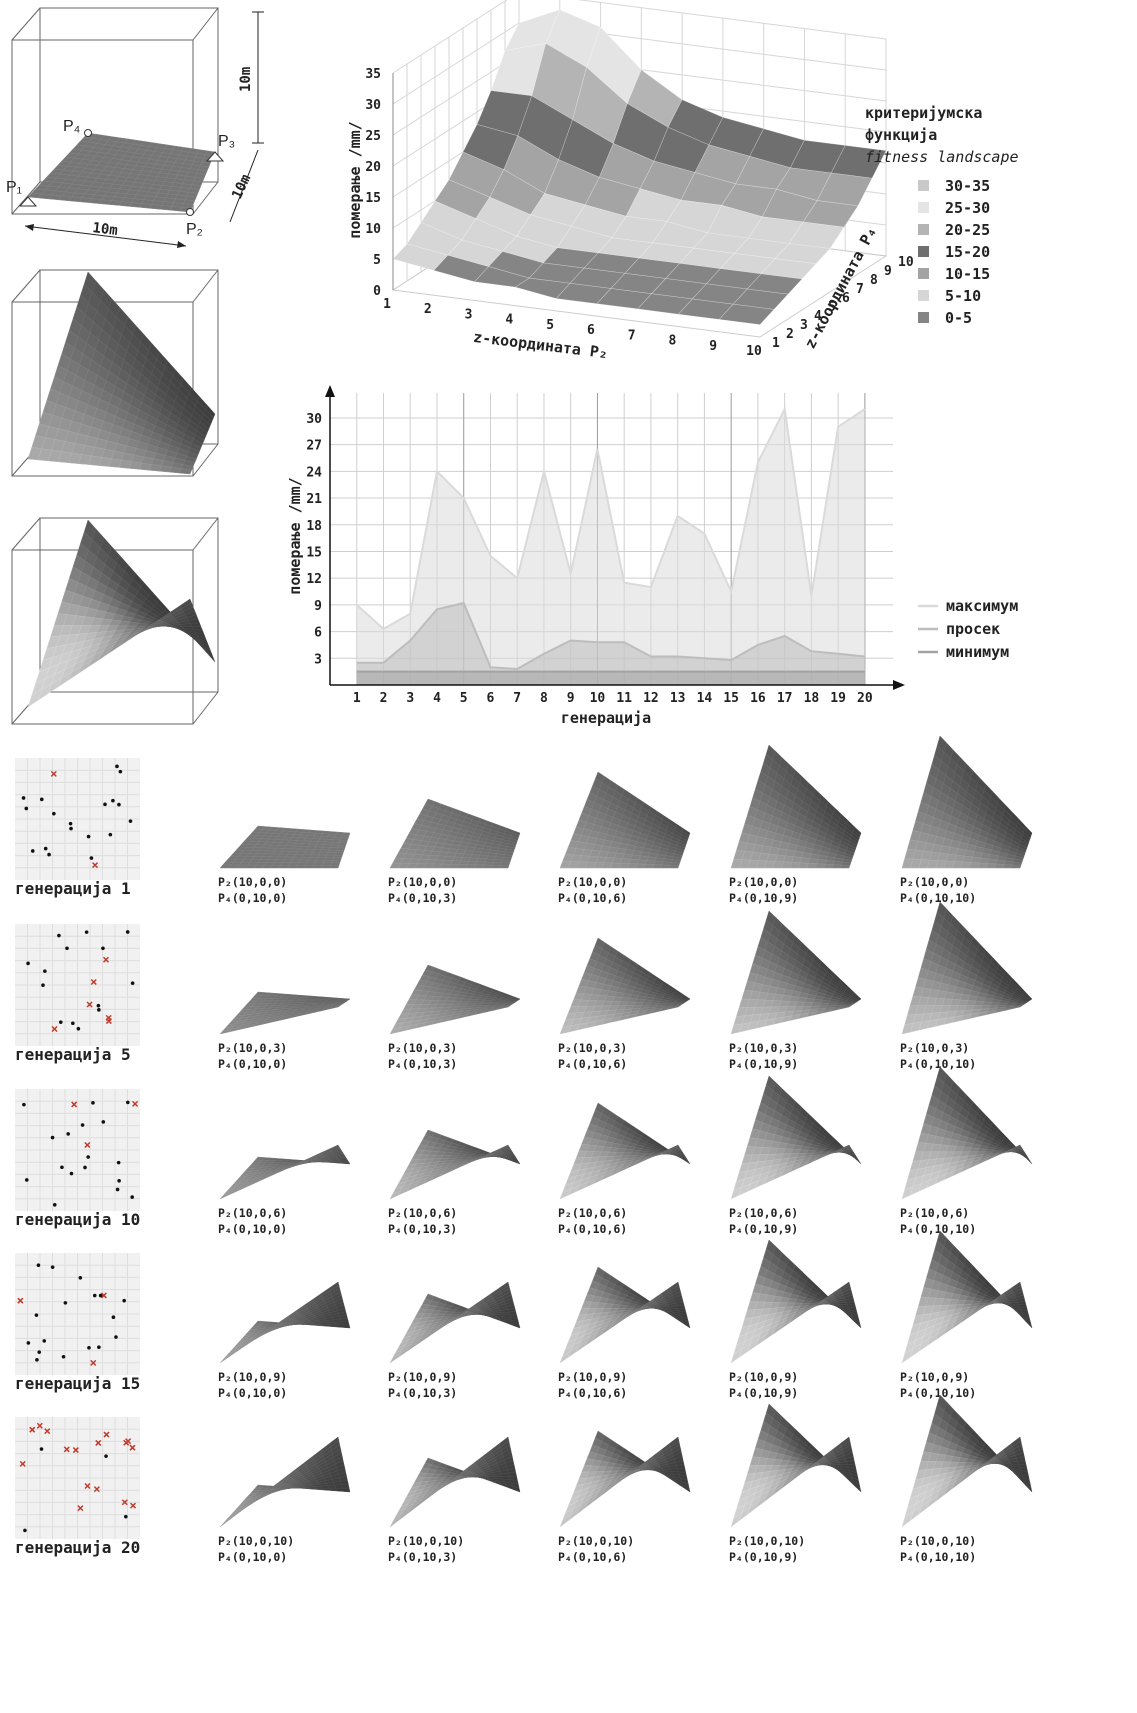 The width and height of the screenshot is (1137, 1713). What do you see at coordinates (763, 1064) in the screenshot?
I see `cell-label: P₄(0,10,9)` at bounding box center [763, 1064].